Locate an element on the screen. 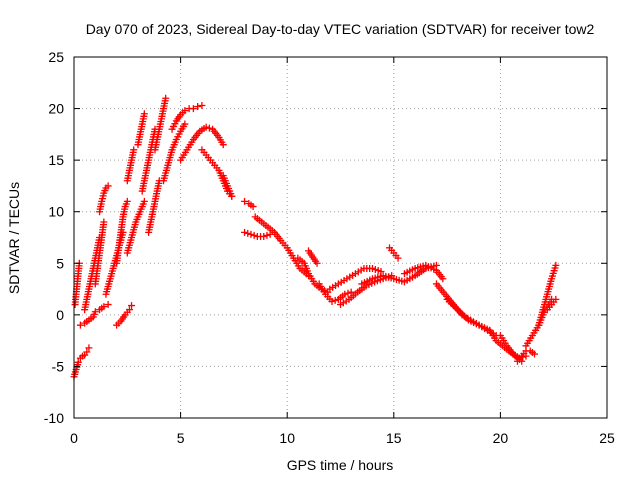 The height and width of the screenshot is (480, 640). y-tick-label: 0 is located at coordinates (60, 315).